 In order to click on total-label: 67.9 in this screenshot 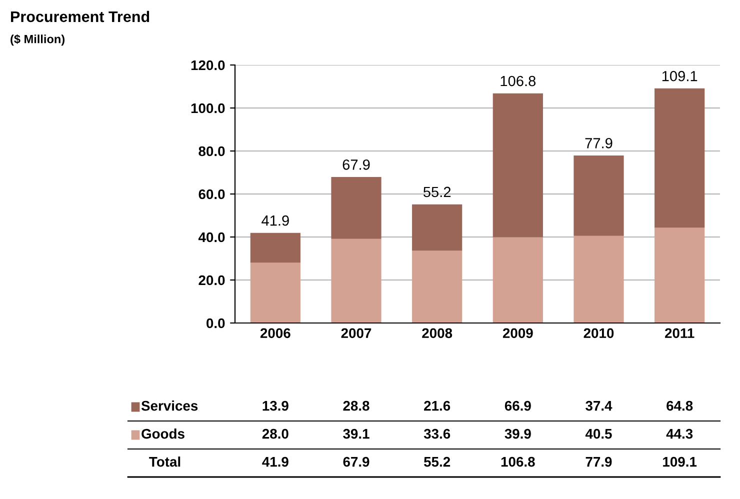, I will do `click(356, 165)`.